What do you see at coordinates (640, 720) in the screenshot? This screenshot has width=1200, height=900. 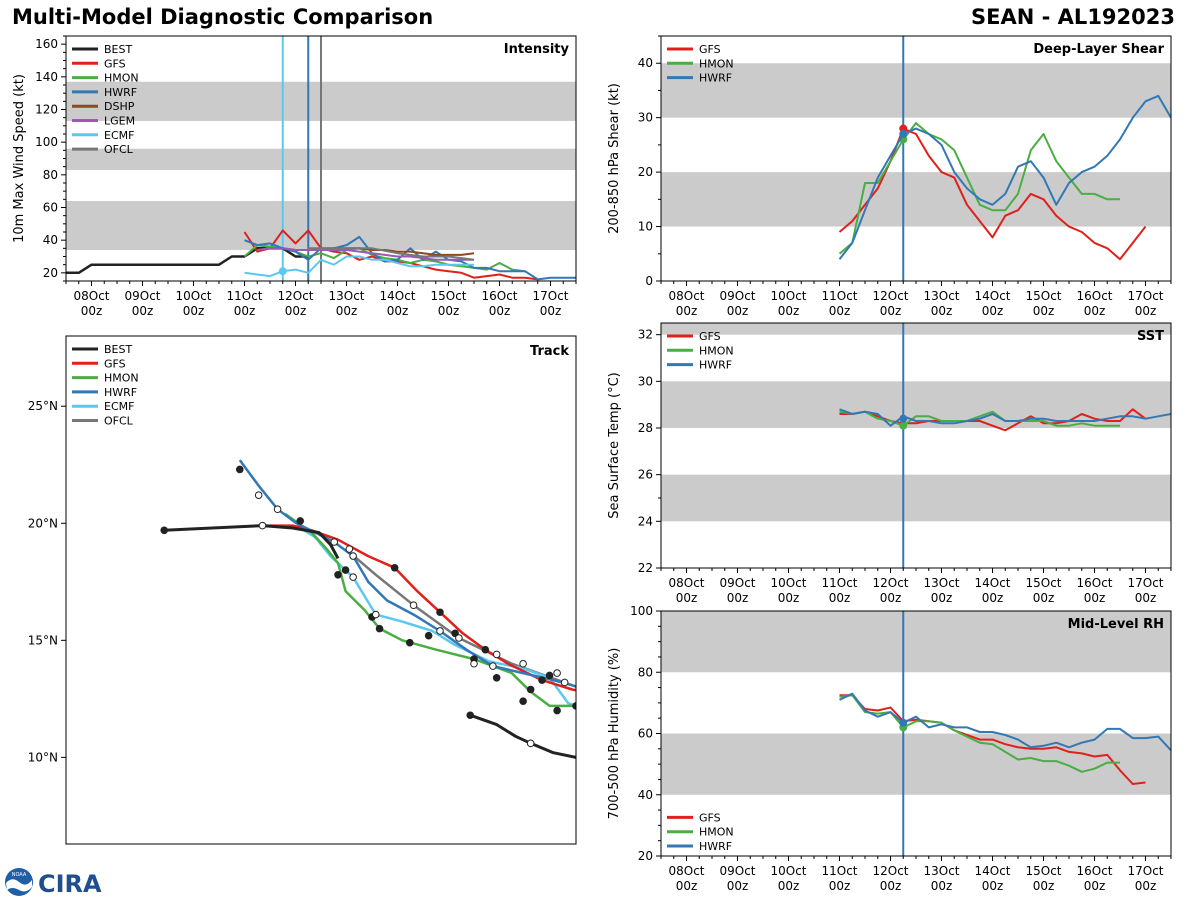 I see `track-end-ecmf` at bounding box center [640, 720].